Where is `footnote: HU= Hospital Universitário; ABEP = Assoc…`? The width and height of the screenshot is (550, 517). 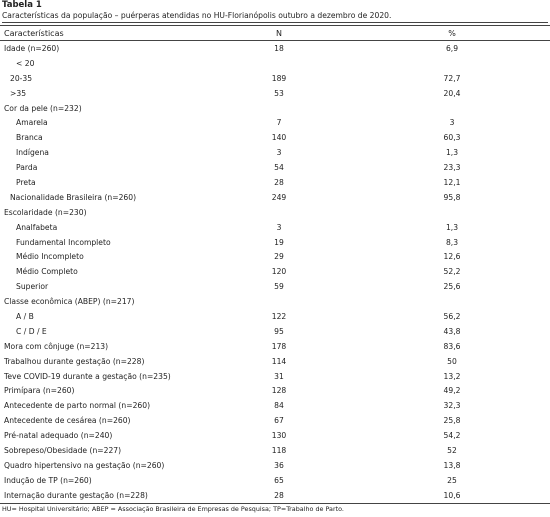
footnote: HU= Hospital Universitário; ABEP = Assoc… is located at coordinates (173, 509).